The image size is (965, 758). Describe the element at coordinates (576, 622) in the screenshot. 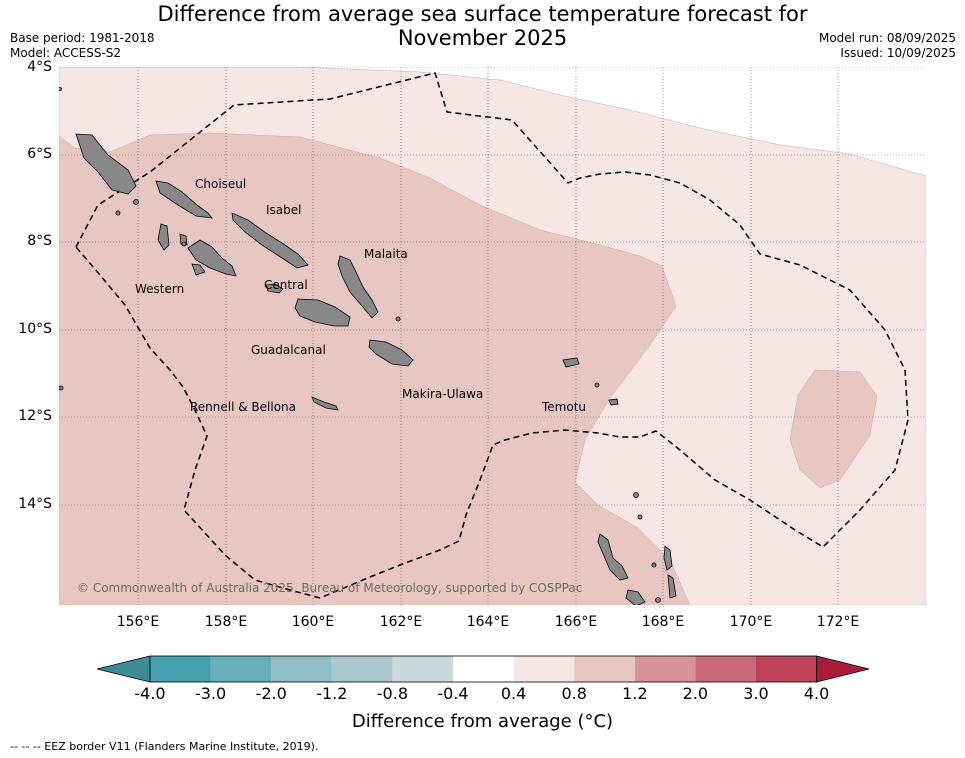

I see `lon-label-166e: 166°E` at that location.